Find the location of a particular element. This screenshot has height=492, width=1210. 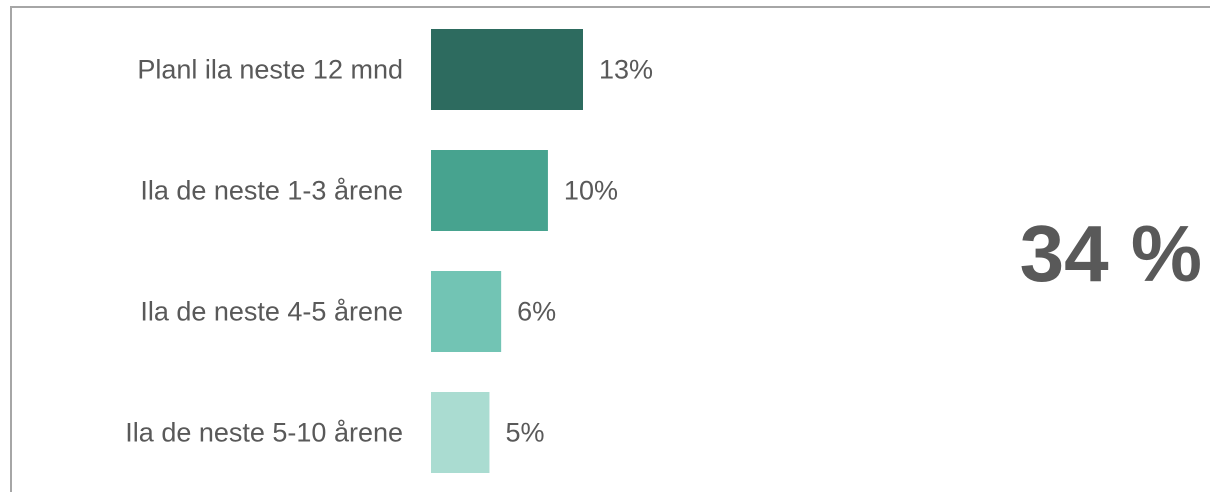

category-label-1: Planl ila neste 12 mnd is located at coordinates (270, 70).